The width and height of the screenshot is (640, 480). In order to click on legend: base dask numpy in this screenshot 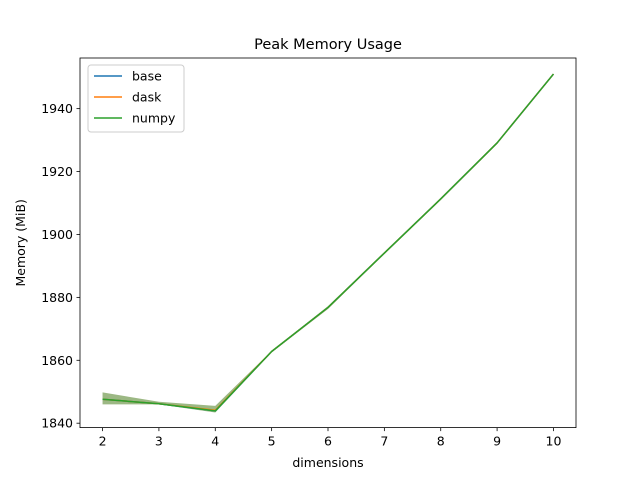, I will do `click(136, 98)`.